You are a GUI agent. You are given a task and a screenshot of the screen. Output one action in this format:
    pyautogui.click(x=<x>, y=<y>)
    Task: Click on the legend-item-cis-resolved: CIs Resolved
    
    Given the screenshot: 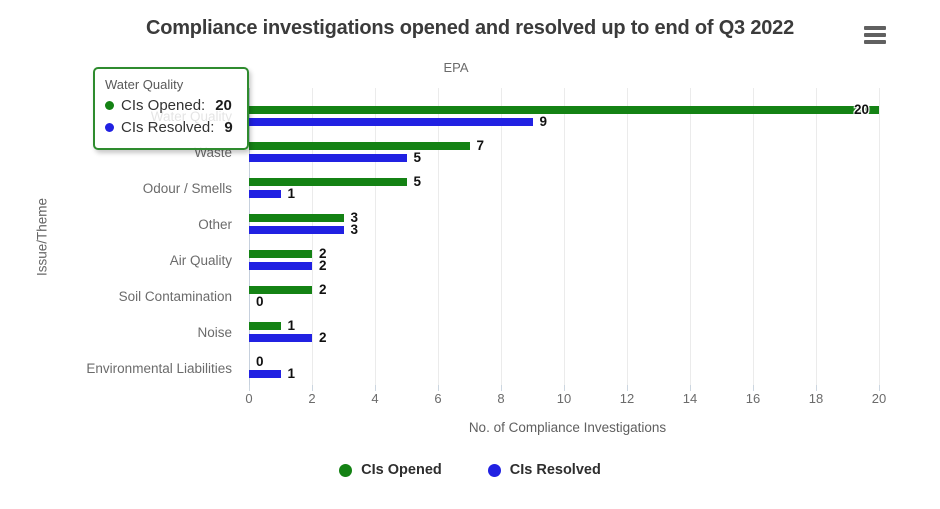 What is the action you would take?
    pyautogui.click(x=544, y=470)
    